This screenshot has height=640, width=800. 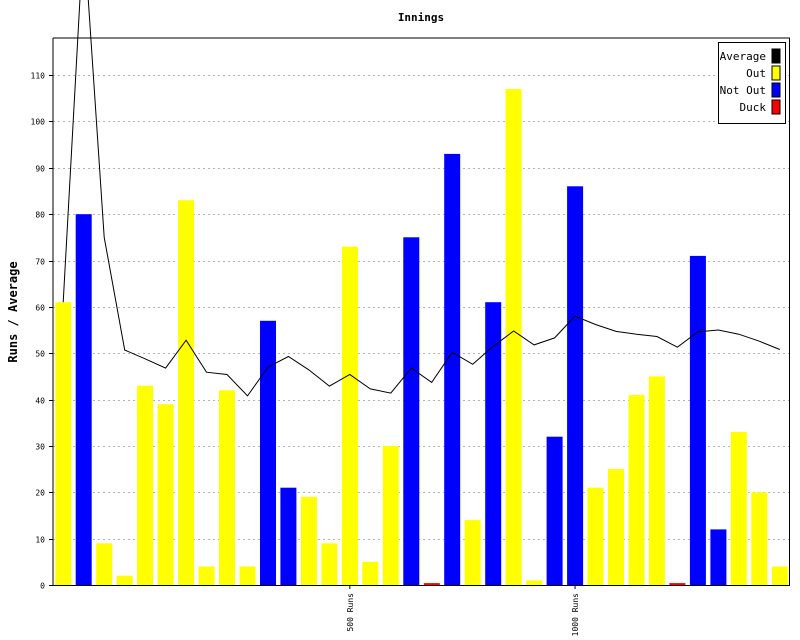 What do you see at coordinates (40, 169) in the screenshot?
I see `y-tick-label: 90` at bounding box center [40, 169].